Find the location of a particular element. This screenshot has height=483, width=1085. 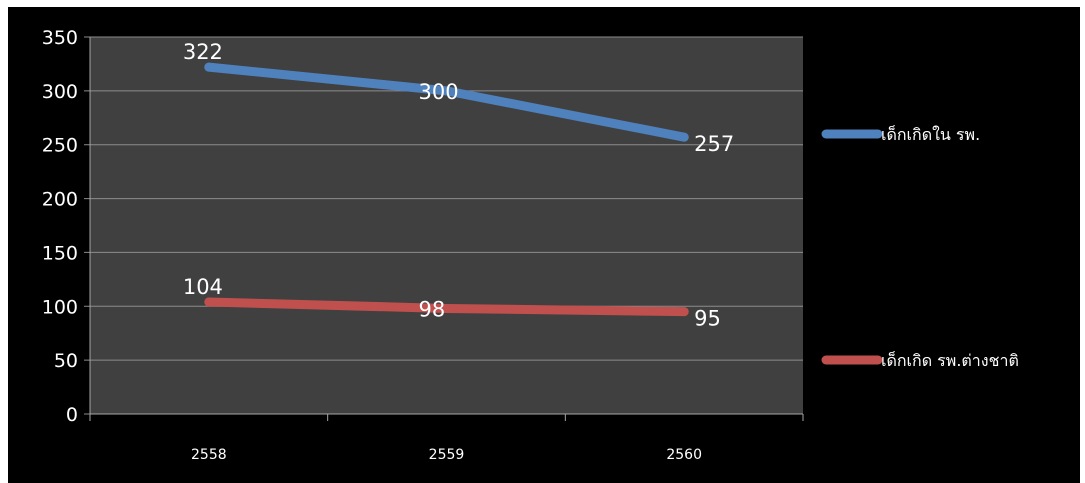

x-tick-label: 2558 is located at coordinates (209, 455).